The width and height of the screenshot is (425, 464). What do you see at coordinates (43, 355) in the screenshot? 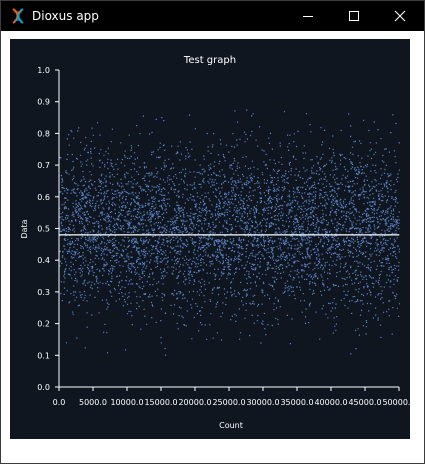
I see `y-tick-label: 0.1` at bounding box center [43, 355].